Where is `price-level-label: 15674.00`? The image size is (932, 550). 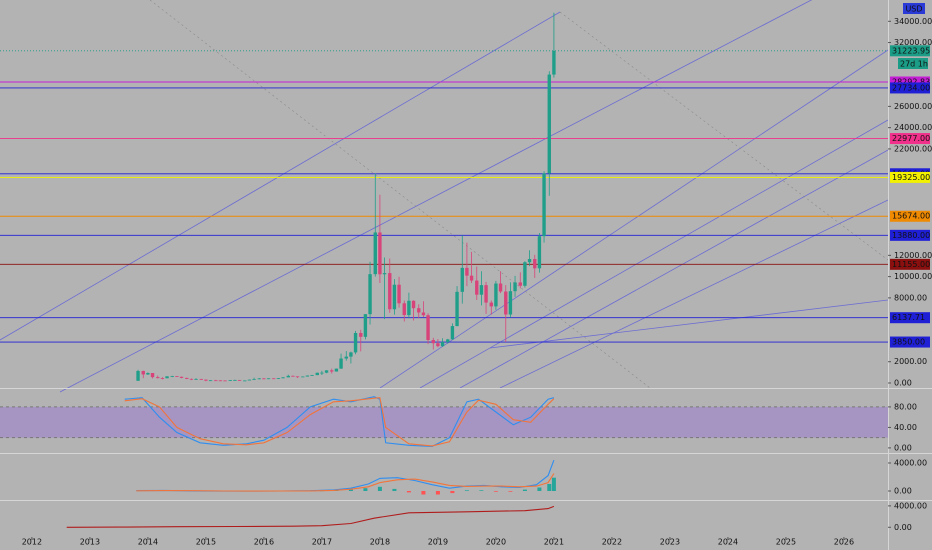
price-level-label: 15674.00 is located at coordinates (911, 216).